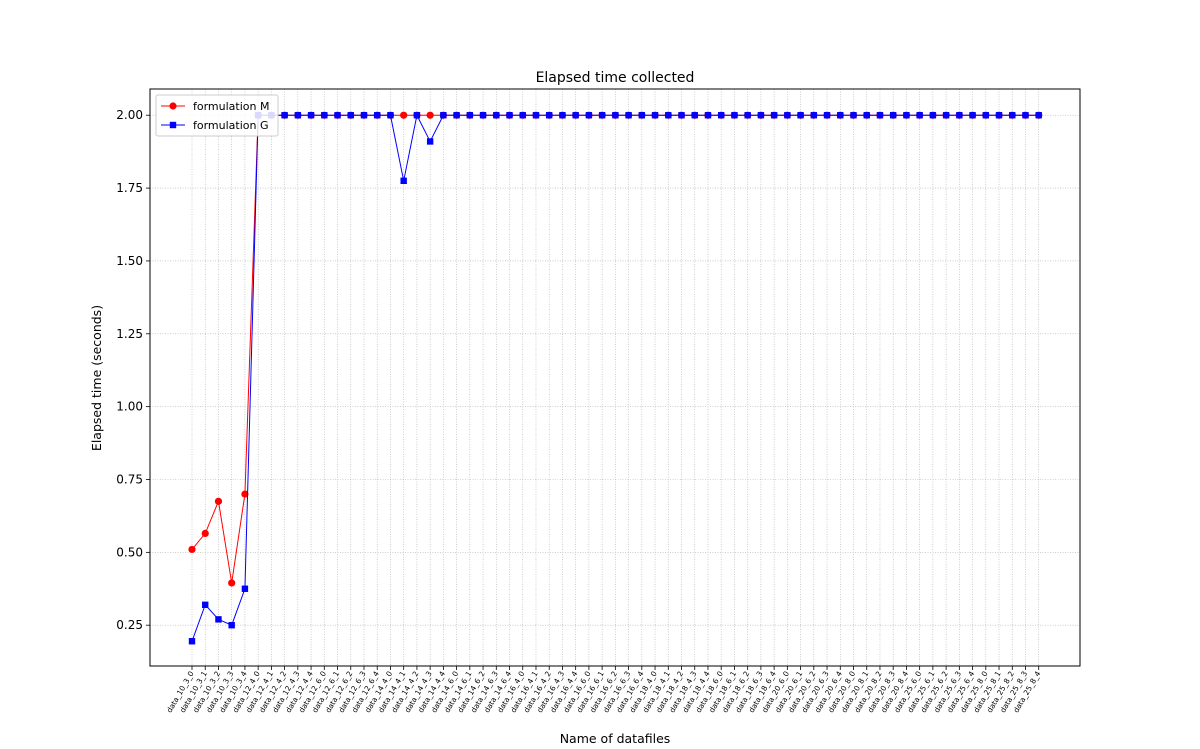 This screenshot has width=1200, height=749. Describe the element at coordinates (129, 188) in the screenshot. I see `y-tick-label: 1.75` at that location.